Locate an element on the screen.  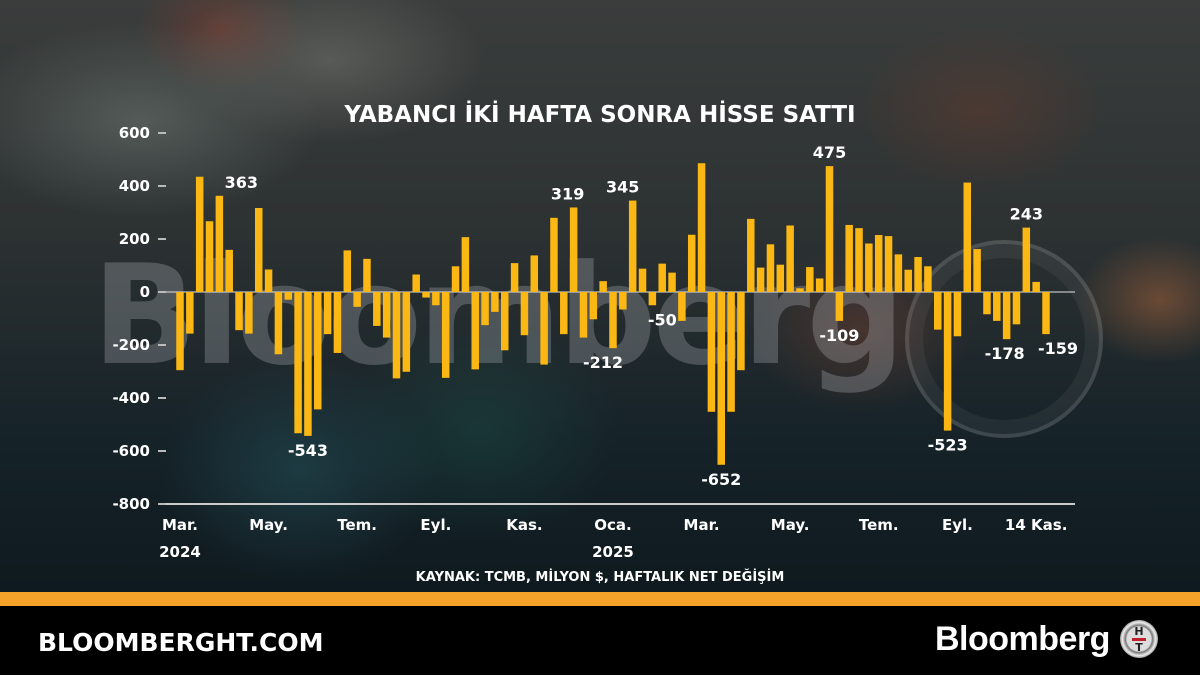
data-label: 363 is located at coordinates (241, 182).